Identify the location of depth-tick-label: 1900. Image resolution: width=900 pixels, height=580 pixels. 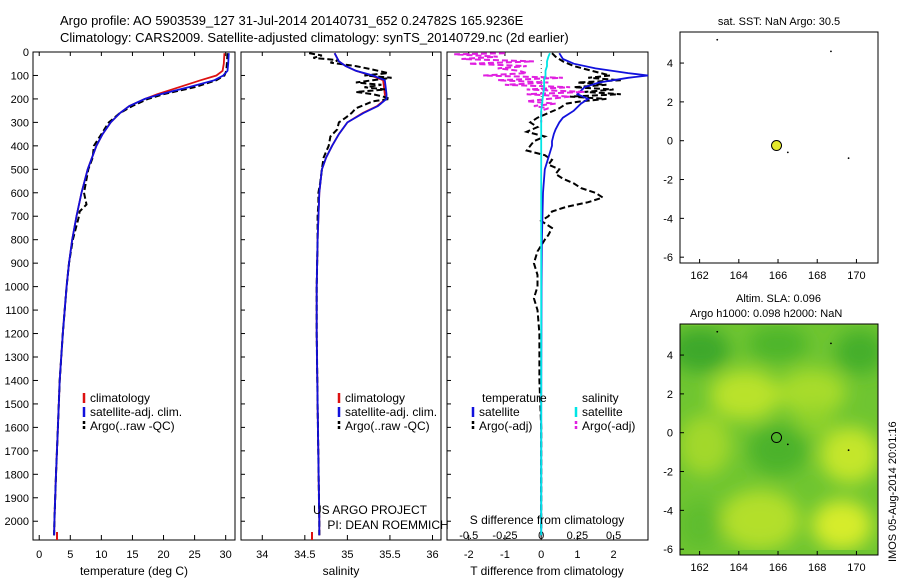
(17, 499).